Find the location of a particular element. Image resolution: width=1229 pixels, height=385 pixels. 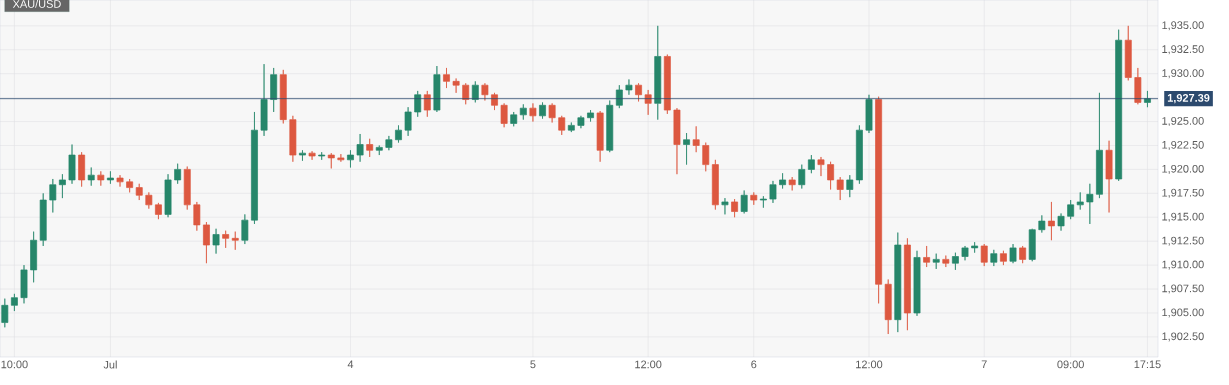

y-tick-label: 1,932.50 is located at coordinates (1183, 50).